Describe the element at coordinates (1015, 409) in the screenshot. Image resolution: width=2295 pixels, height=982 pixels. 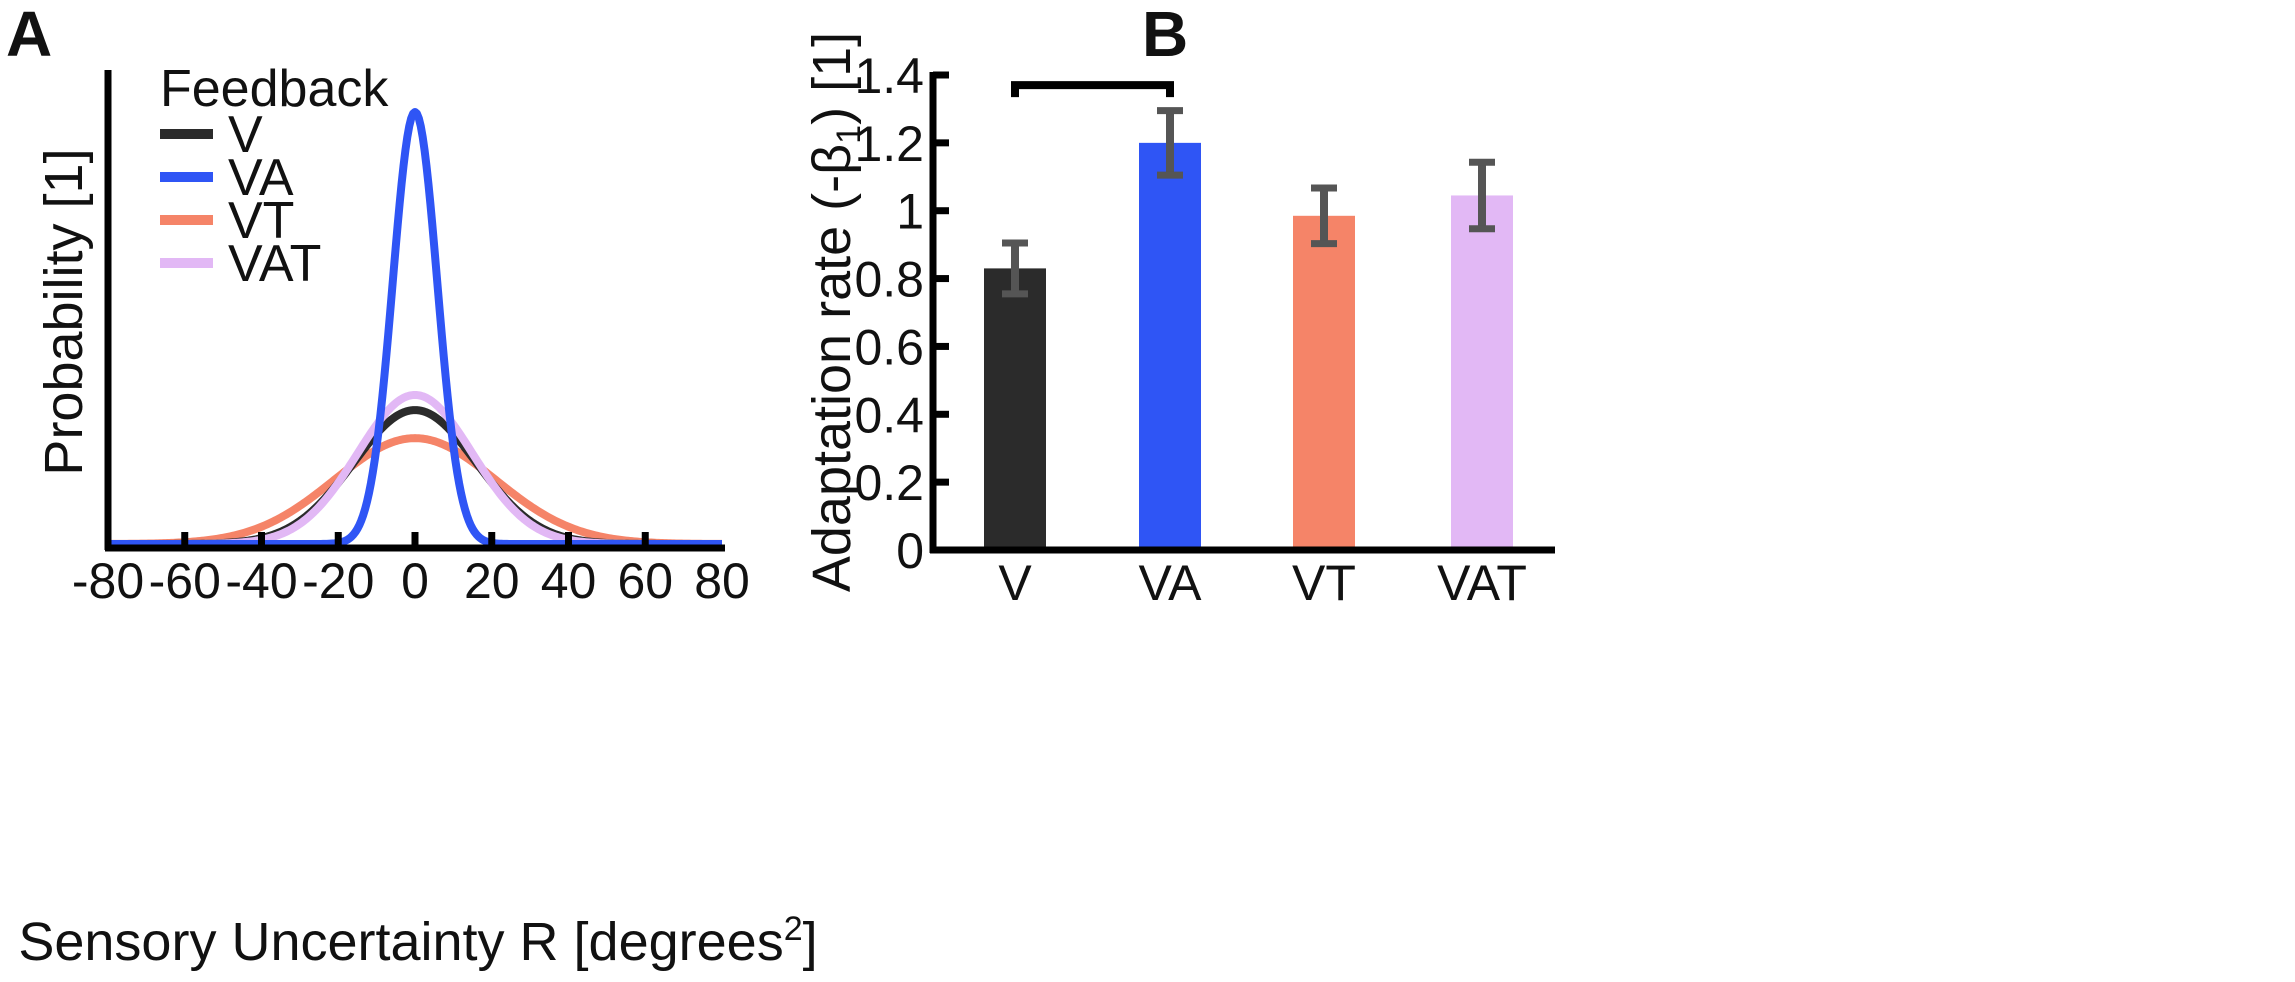
I see `bar-v` at that location.